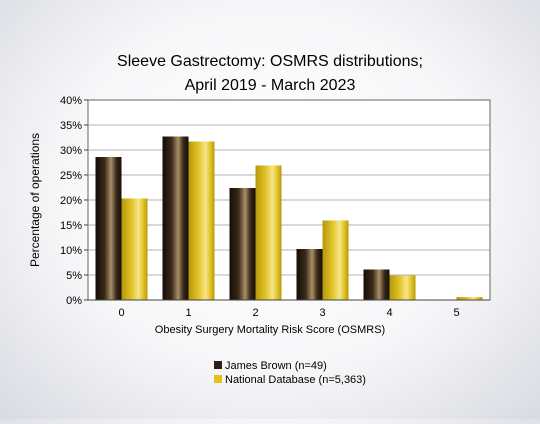  What do you see at coordinates (71, 151) in the screenshot?
I see `y-tick-label: 30%` at bounding box center [71, 151].